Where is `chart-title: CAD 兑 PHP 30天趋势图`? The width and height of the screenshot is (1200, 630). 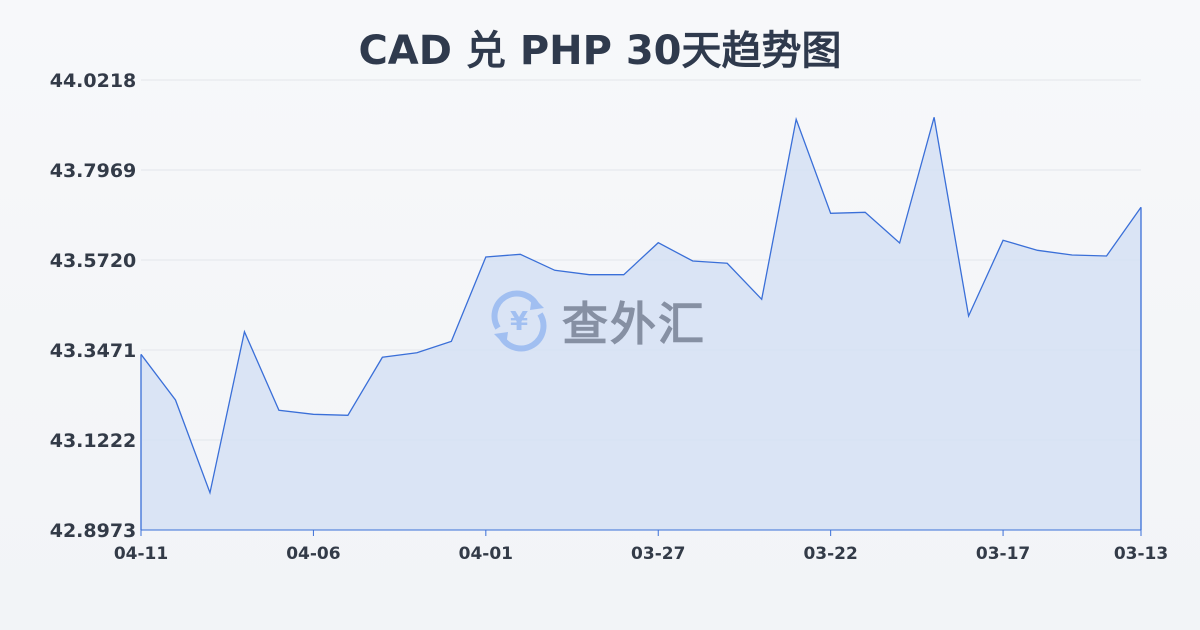
chart-title: CAD 兑 PHP 30天趋势图 is located at coordinates (600, 51).